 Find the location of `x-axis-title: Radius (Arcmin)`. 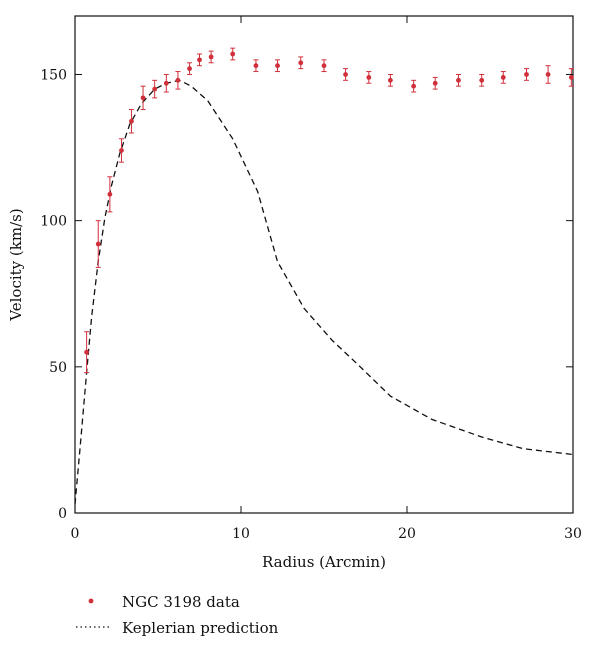

x-axis-title: Radius (Arcmin) is located at coordinates (324, 562).